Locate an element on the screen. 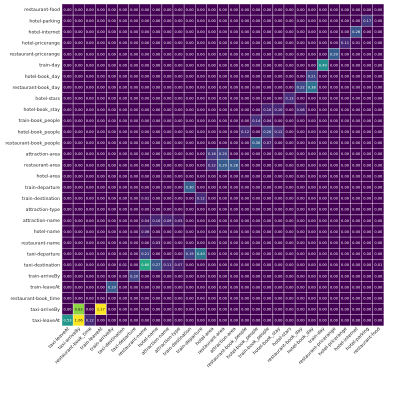 The image size is (415, 415). row-tick-label: restaurant-book_people is located at coordinates (32, 143).